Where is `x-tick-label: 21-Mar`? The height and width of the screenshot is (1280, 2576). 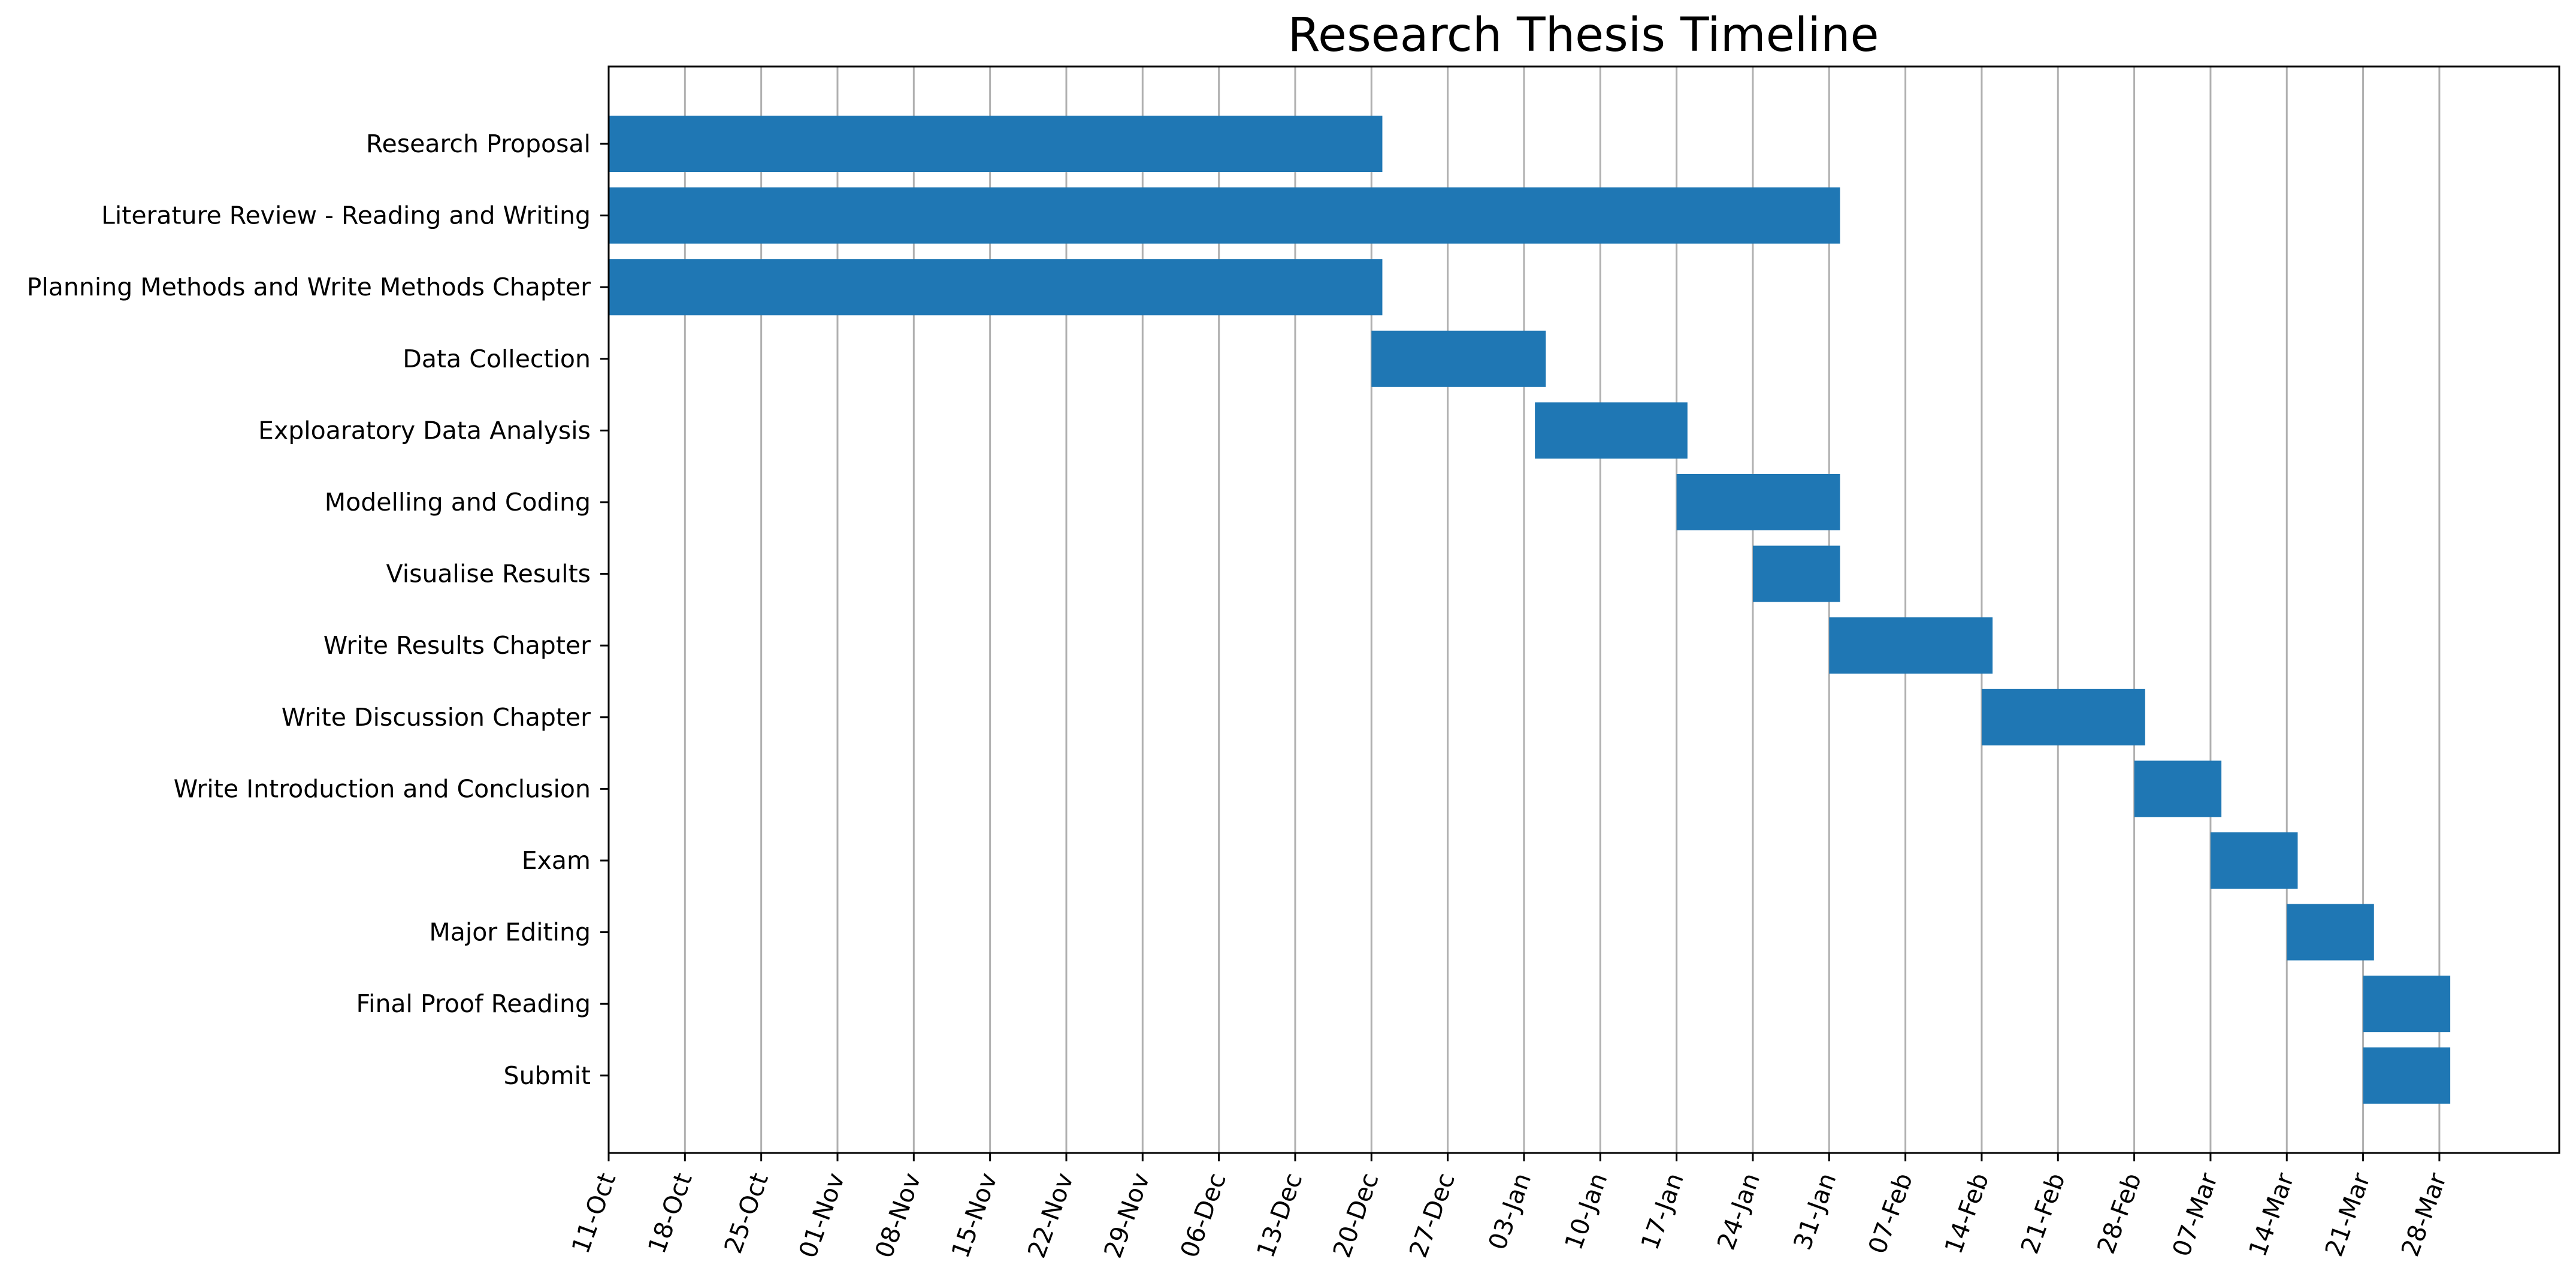
x-tick-label: 21-Mar is located at coordinates (2348, 1214).